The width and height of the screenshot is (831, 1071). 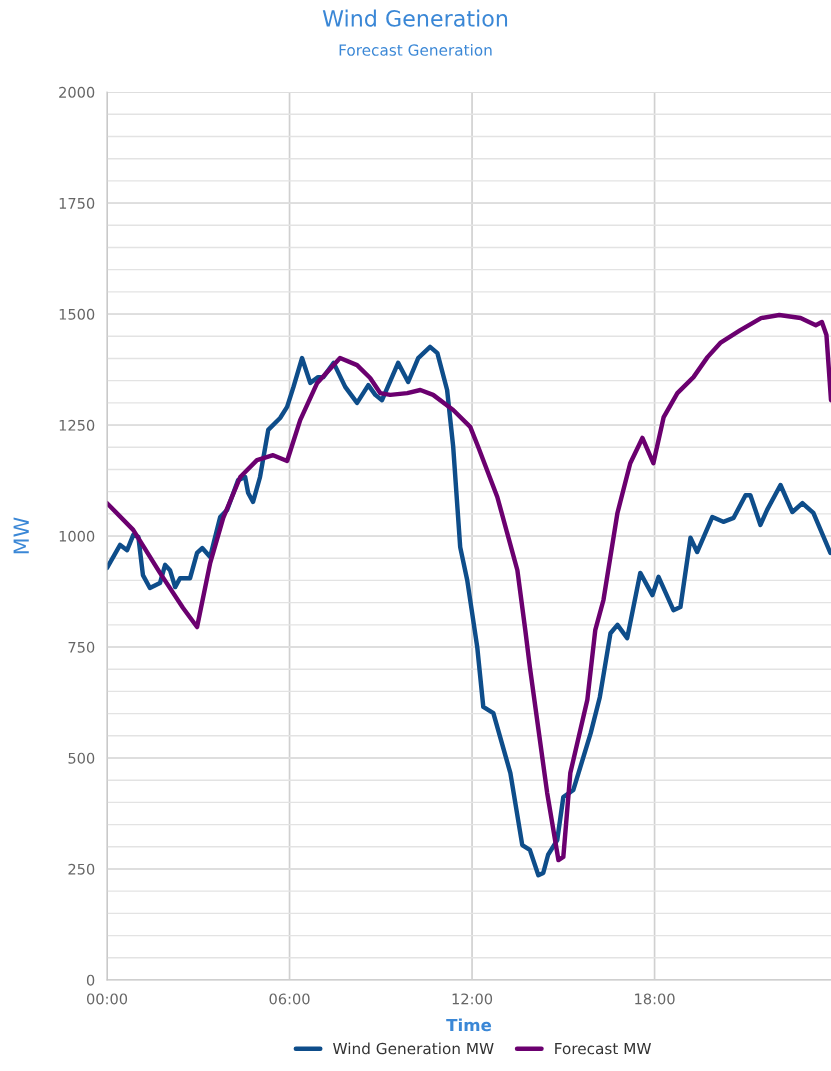 What do you see at coordinates (469, 1025) in the screenshot?
I see `x-axis-title: Time` at bounding box center [469, 1025].